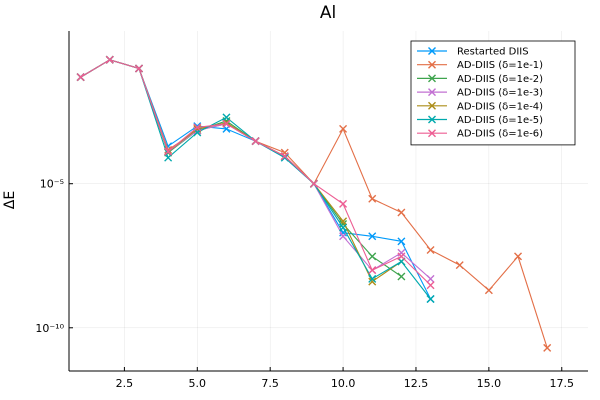 Image resolution: width=600 pixels, height=400 pixels. What do you see at coordinates (500, 93) in the screenshot?
I see `legend-label: AD-DIIS (δ=1e-3)` at bounding box center [500, 93].